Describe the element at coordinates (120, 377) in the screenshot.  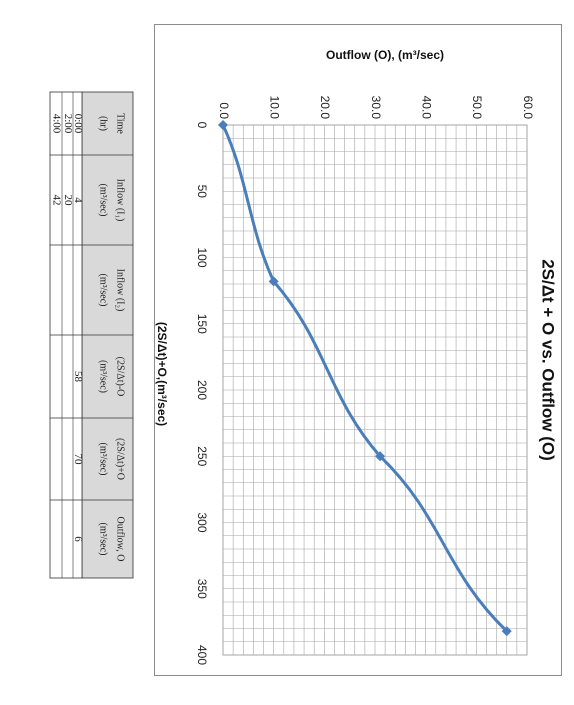
I see `table-header-label: (2S/Δt)-O` at that location.